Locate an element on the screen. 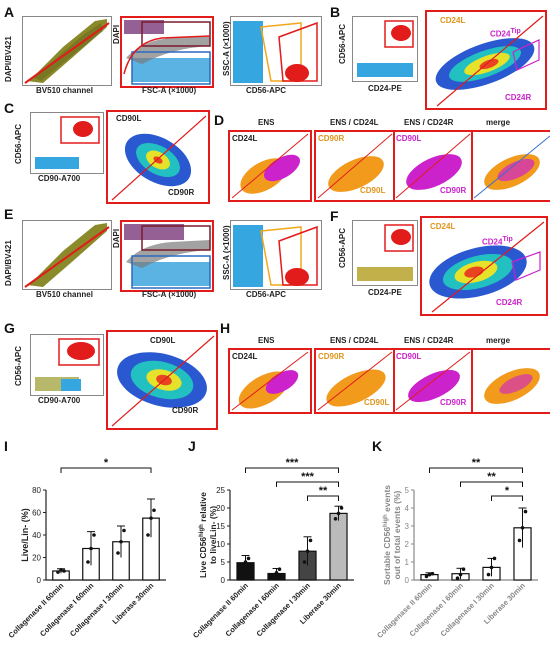  scatter-cd56-ssc-e is located at coordinates (276, 255).